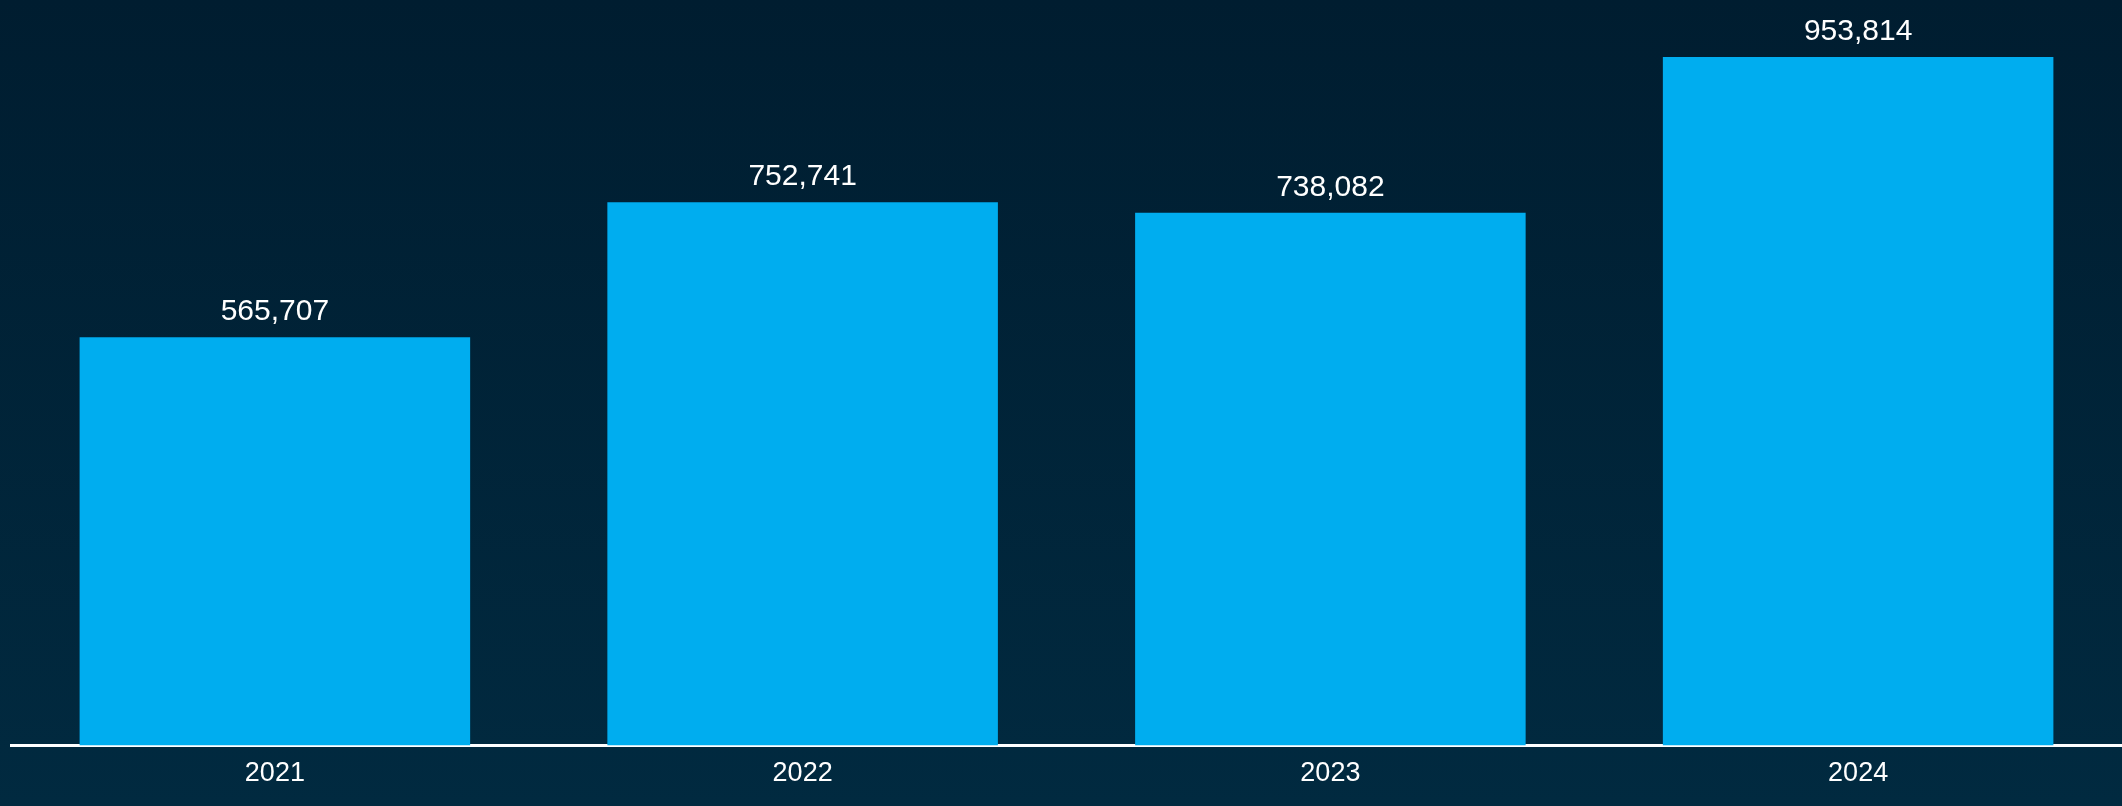  Describe the element at coordinates (1330, 772) in the screenshot. I see `x-tick-label: 2023` at that location.